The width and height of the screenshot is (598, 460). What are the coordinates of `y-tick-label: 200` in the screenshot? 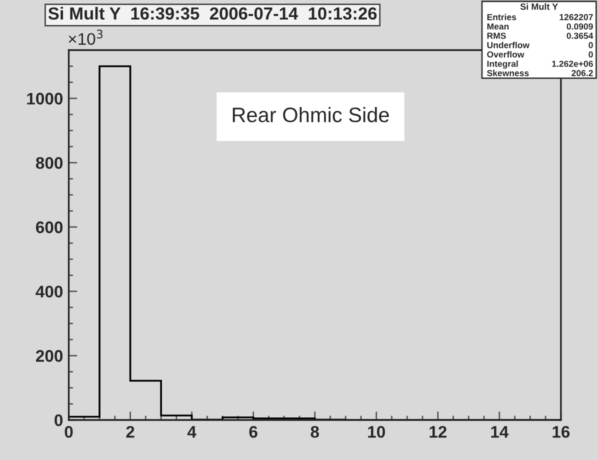 It's located at (49, 356).